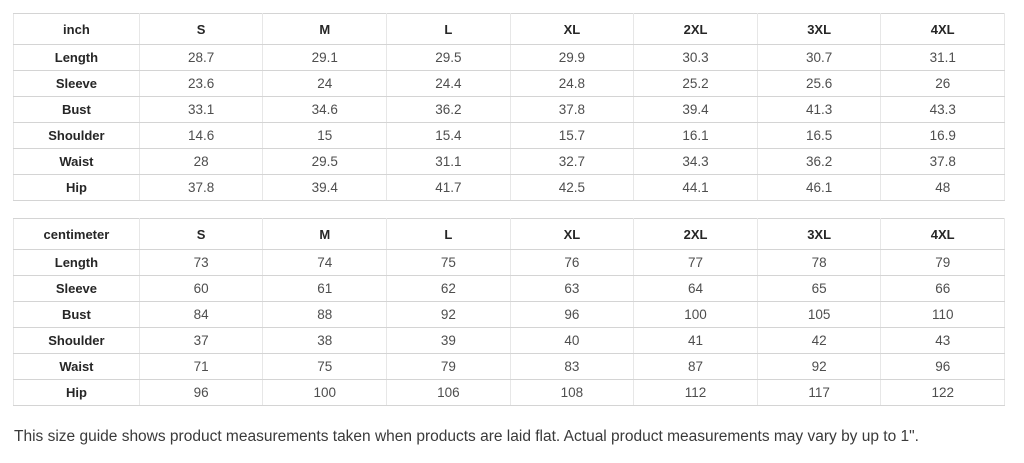 The width and height of the screenshot is (1024, 463). Describe the element at coordinates (76, 234) in the screenshot. I see `unit-header: centimeter` at that location.